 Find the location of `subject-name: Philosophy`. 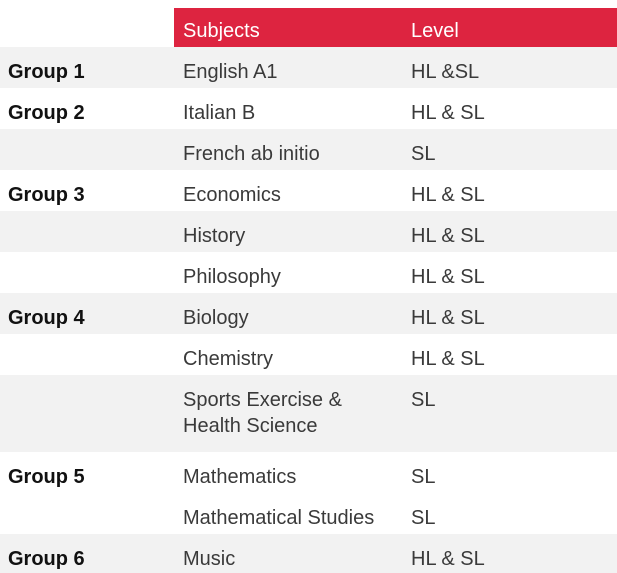

subject-name: Philosophy is located at coordinates (232, 277).